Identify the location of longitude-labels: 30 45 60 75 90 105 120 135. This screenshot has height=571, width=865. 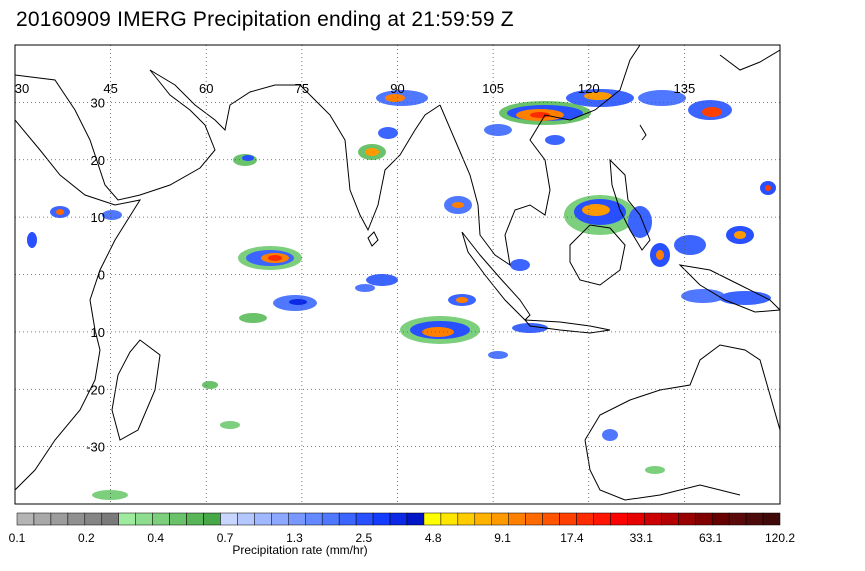
(355, 88).